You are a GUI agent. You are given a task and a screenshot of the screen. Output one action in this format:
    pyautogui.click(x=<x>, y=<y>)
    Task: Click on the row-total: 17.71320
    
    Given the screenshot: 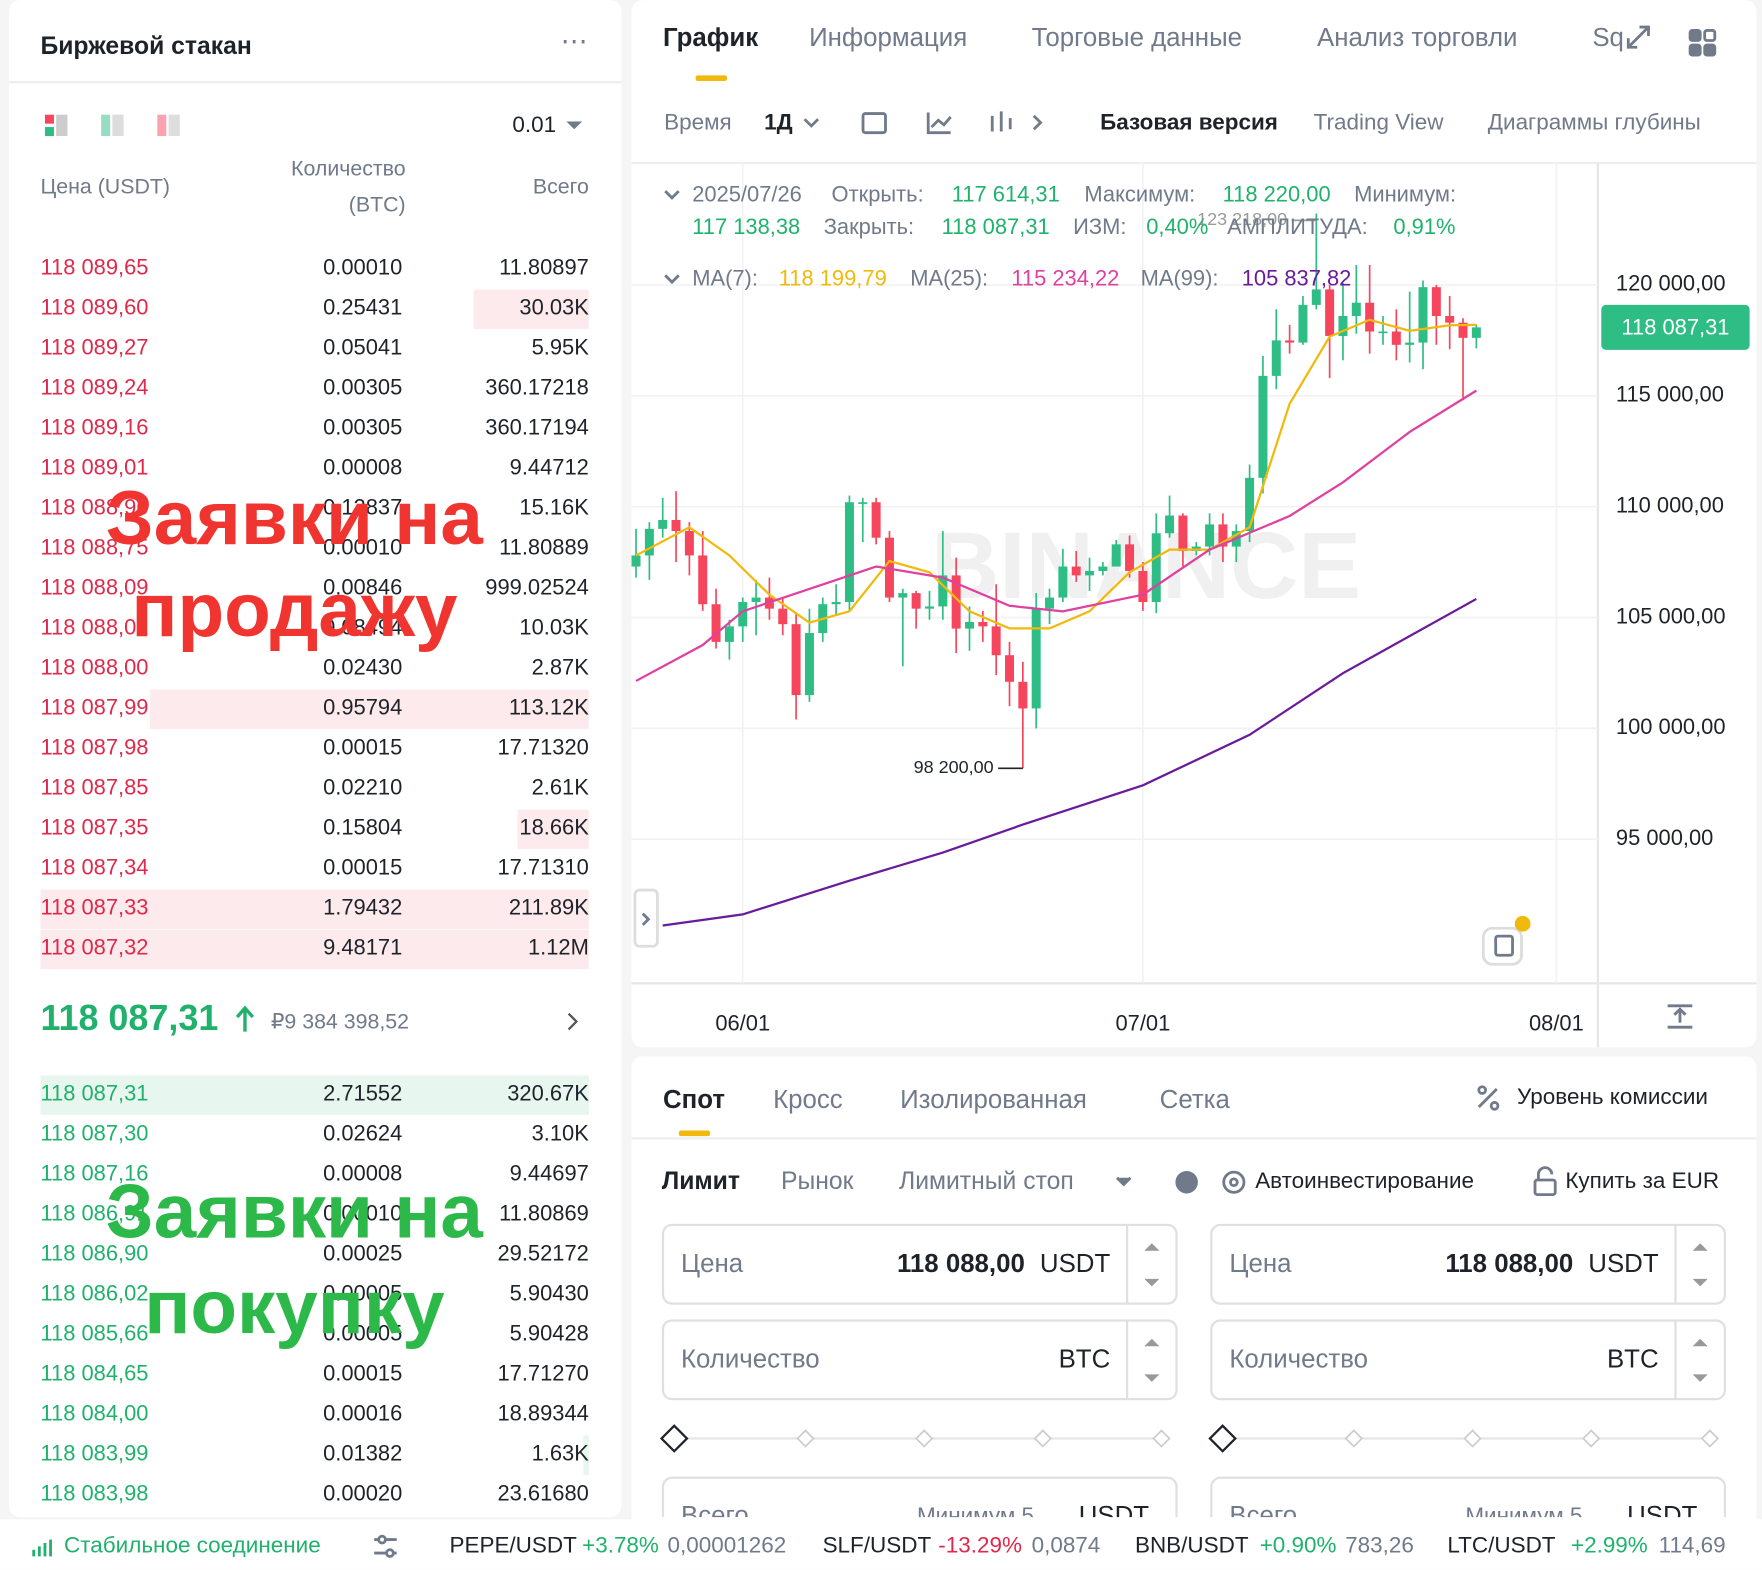 What is the action you would take?
    pyautogui.click(x=542, y=746)
    